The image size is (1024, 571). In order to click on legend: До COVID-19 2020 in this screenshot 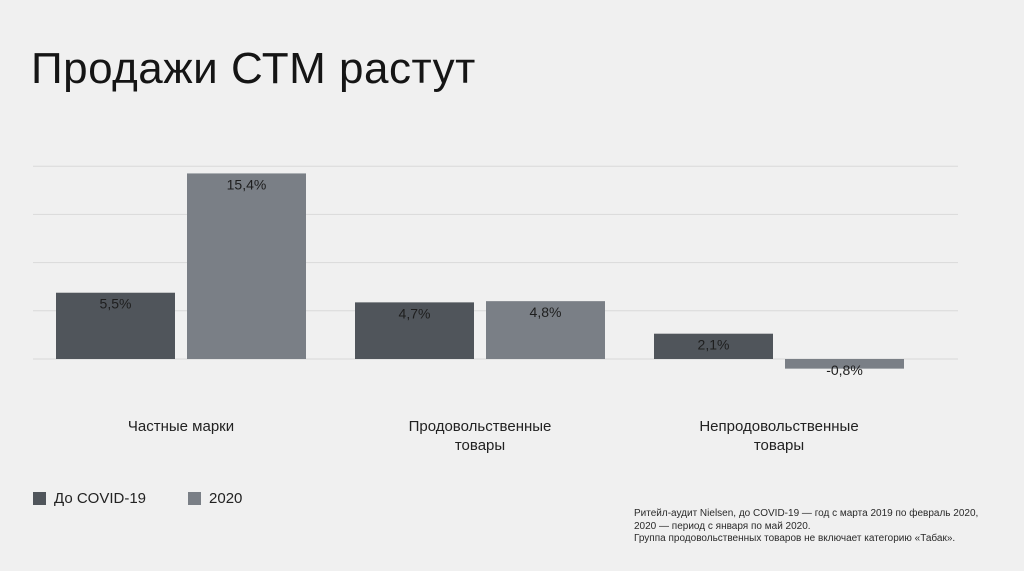, I will do `click(158, 498)`.